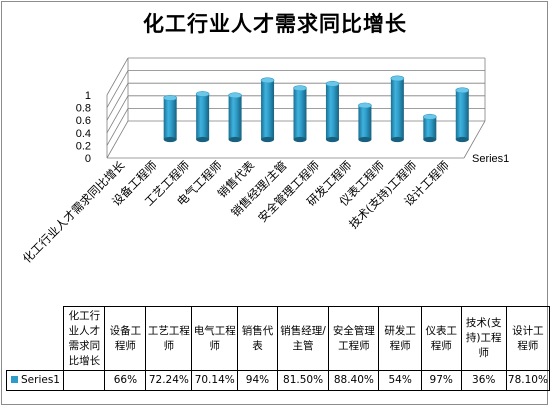 The height and width of the screenshot is (407, 550). Describe the element at coordinates (400, 380) in the screenshot. I see `data-table-value-cell: 54%` at that location.